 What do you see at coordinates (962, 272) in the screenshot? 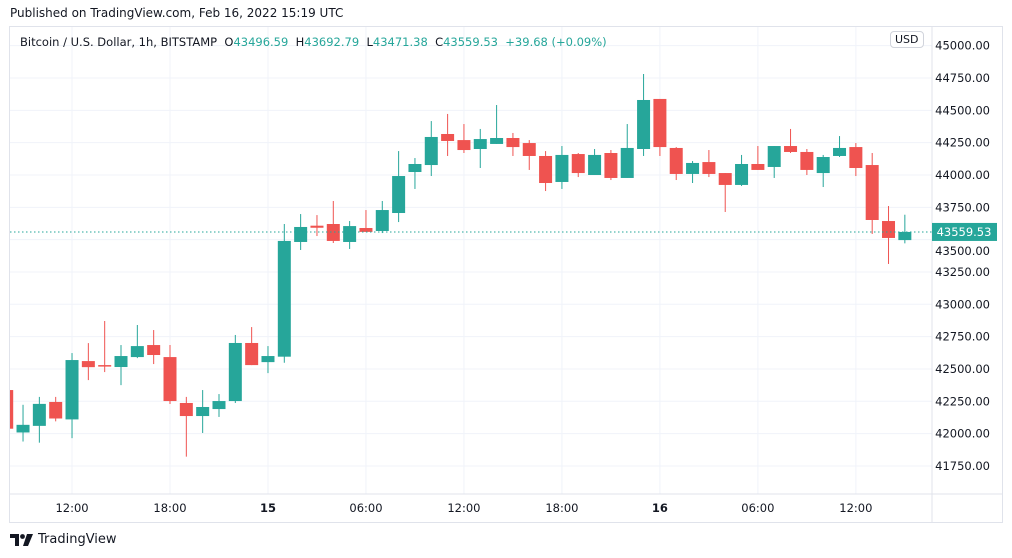
I see `price-tick-label: 43250.00` at bounding box center [962, 272].